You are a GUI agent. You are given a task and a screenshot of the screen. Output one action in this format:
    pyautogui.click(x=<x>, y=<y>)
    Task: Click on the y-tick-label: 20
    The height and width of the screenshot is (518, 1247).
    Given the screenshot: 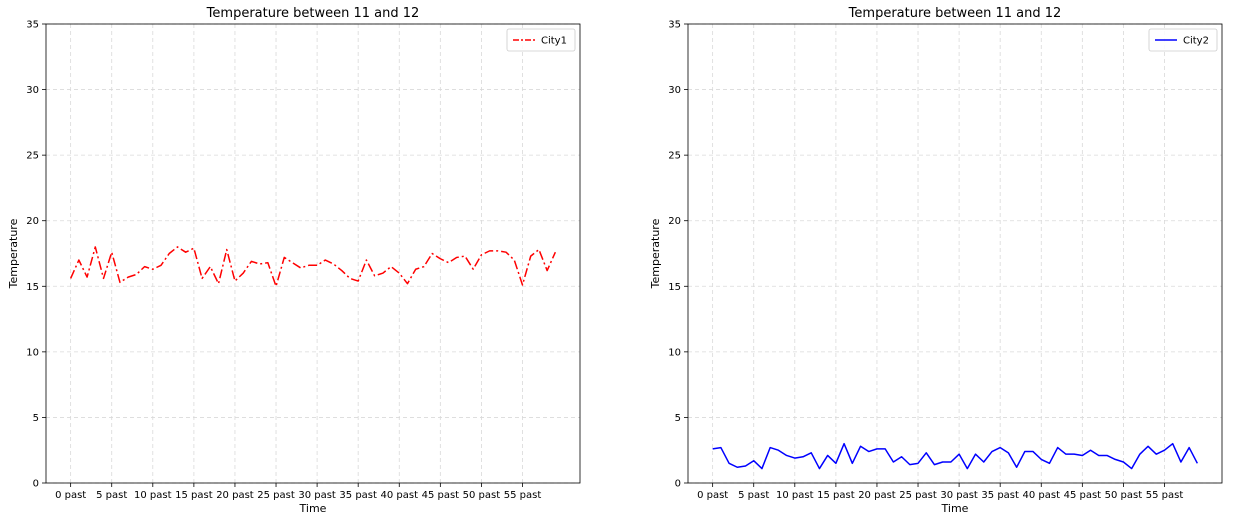 What is the action you would take?
    pyautogui.click(x=32, y=221)
    